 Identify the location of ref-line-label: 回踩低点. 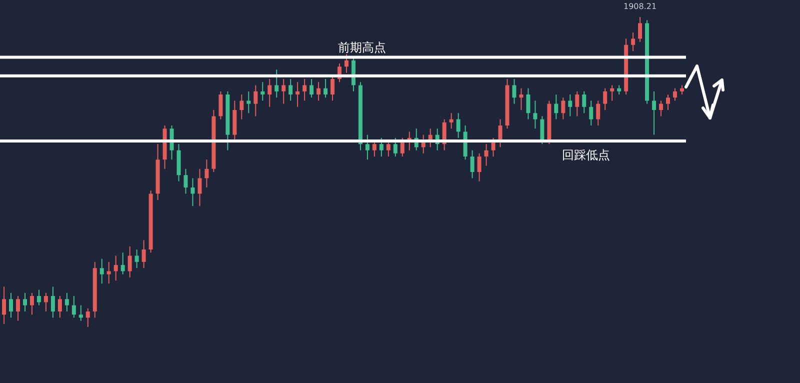
(586, 155).